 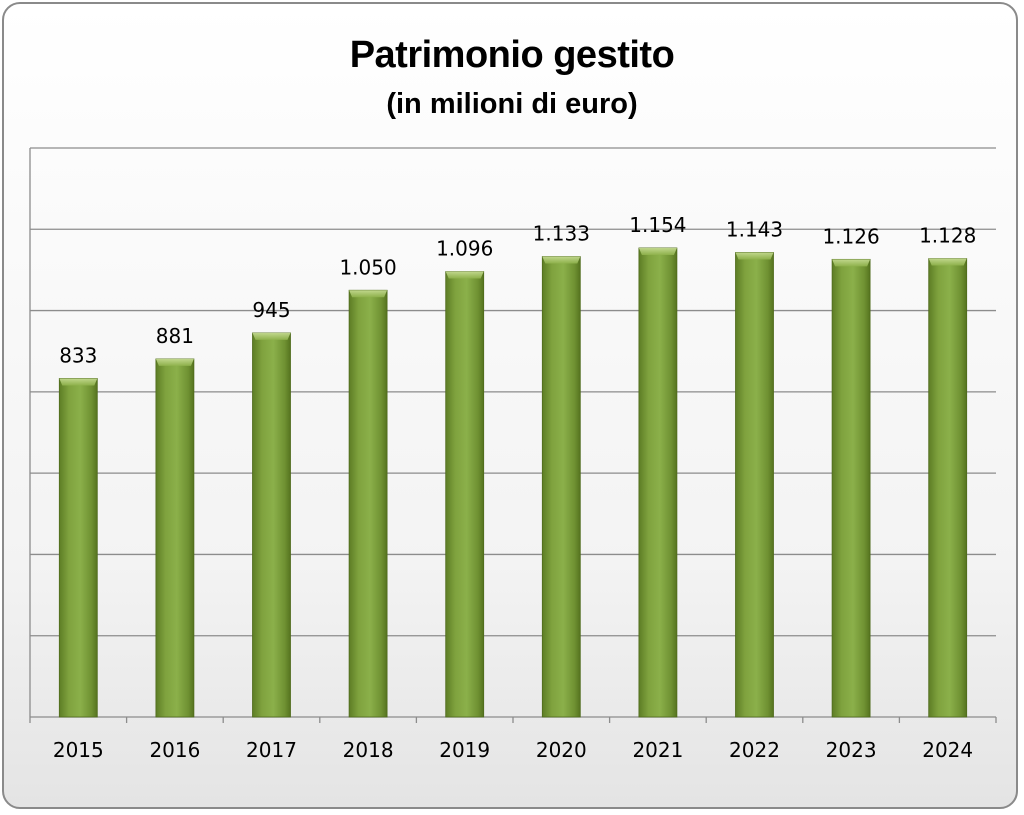 What do you see at coordinates (464, 750) in the screenshot?
I see `x-tick-label: 2019` at bounding box center [464, 750].